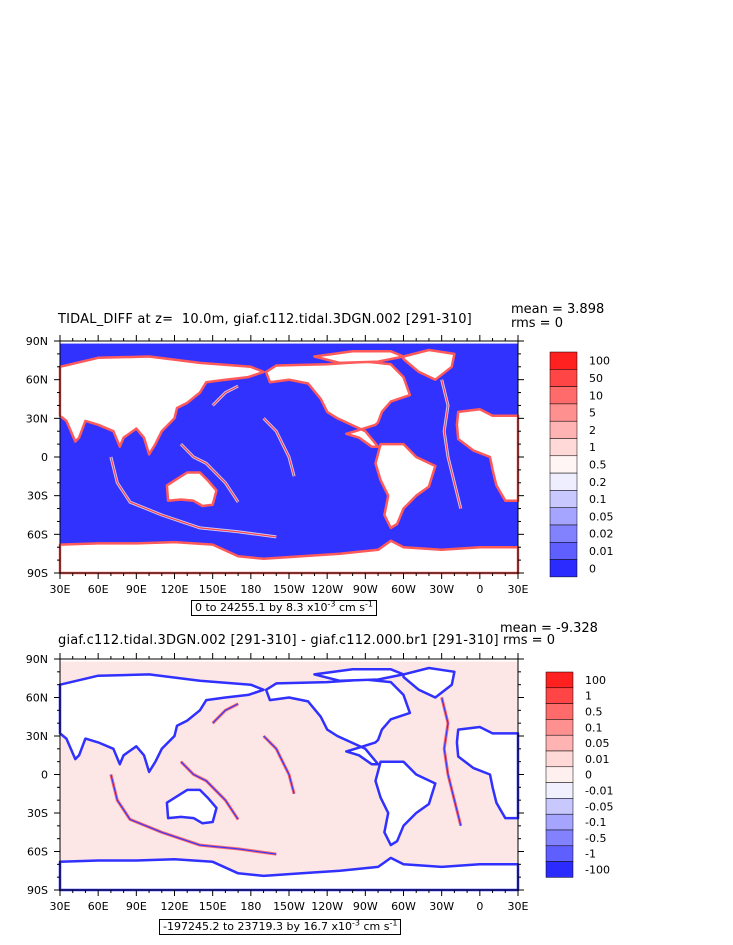 This screenshot has width=733, height=945. I want to click on x-tick-label: 90W, so click(365, 589).